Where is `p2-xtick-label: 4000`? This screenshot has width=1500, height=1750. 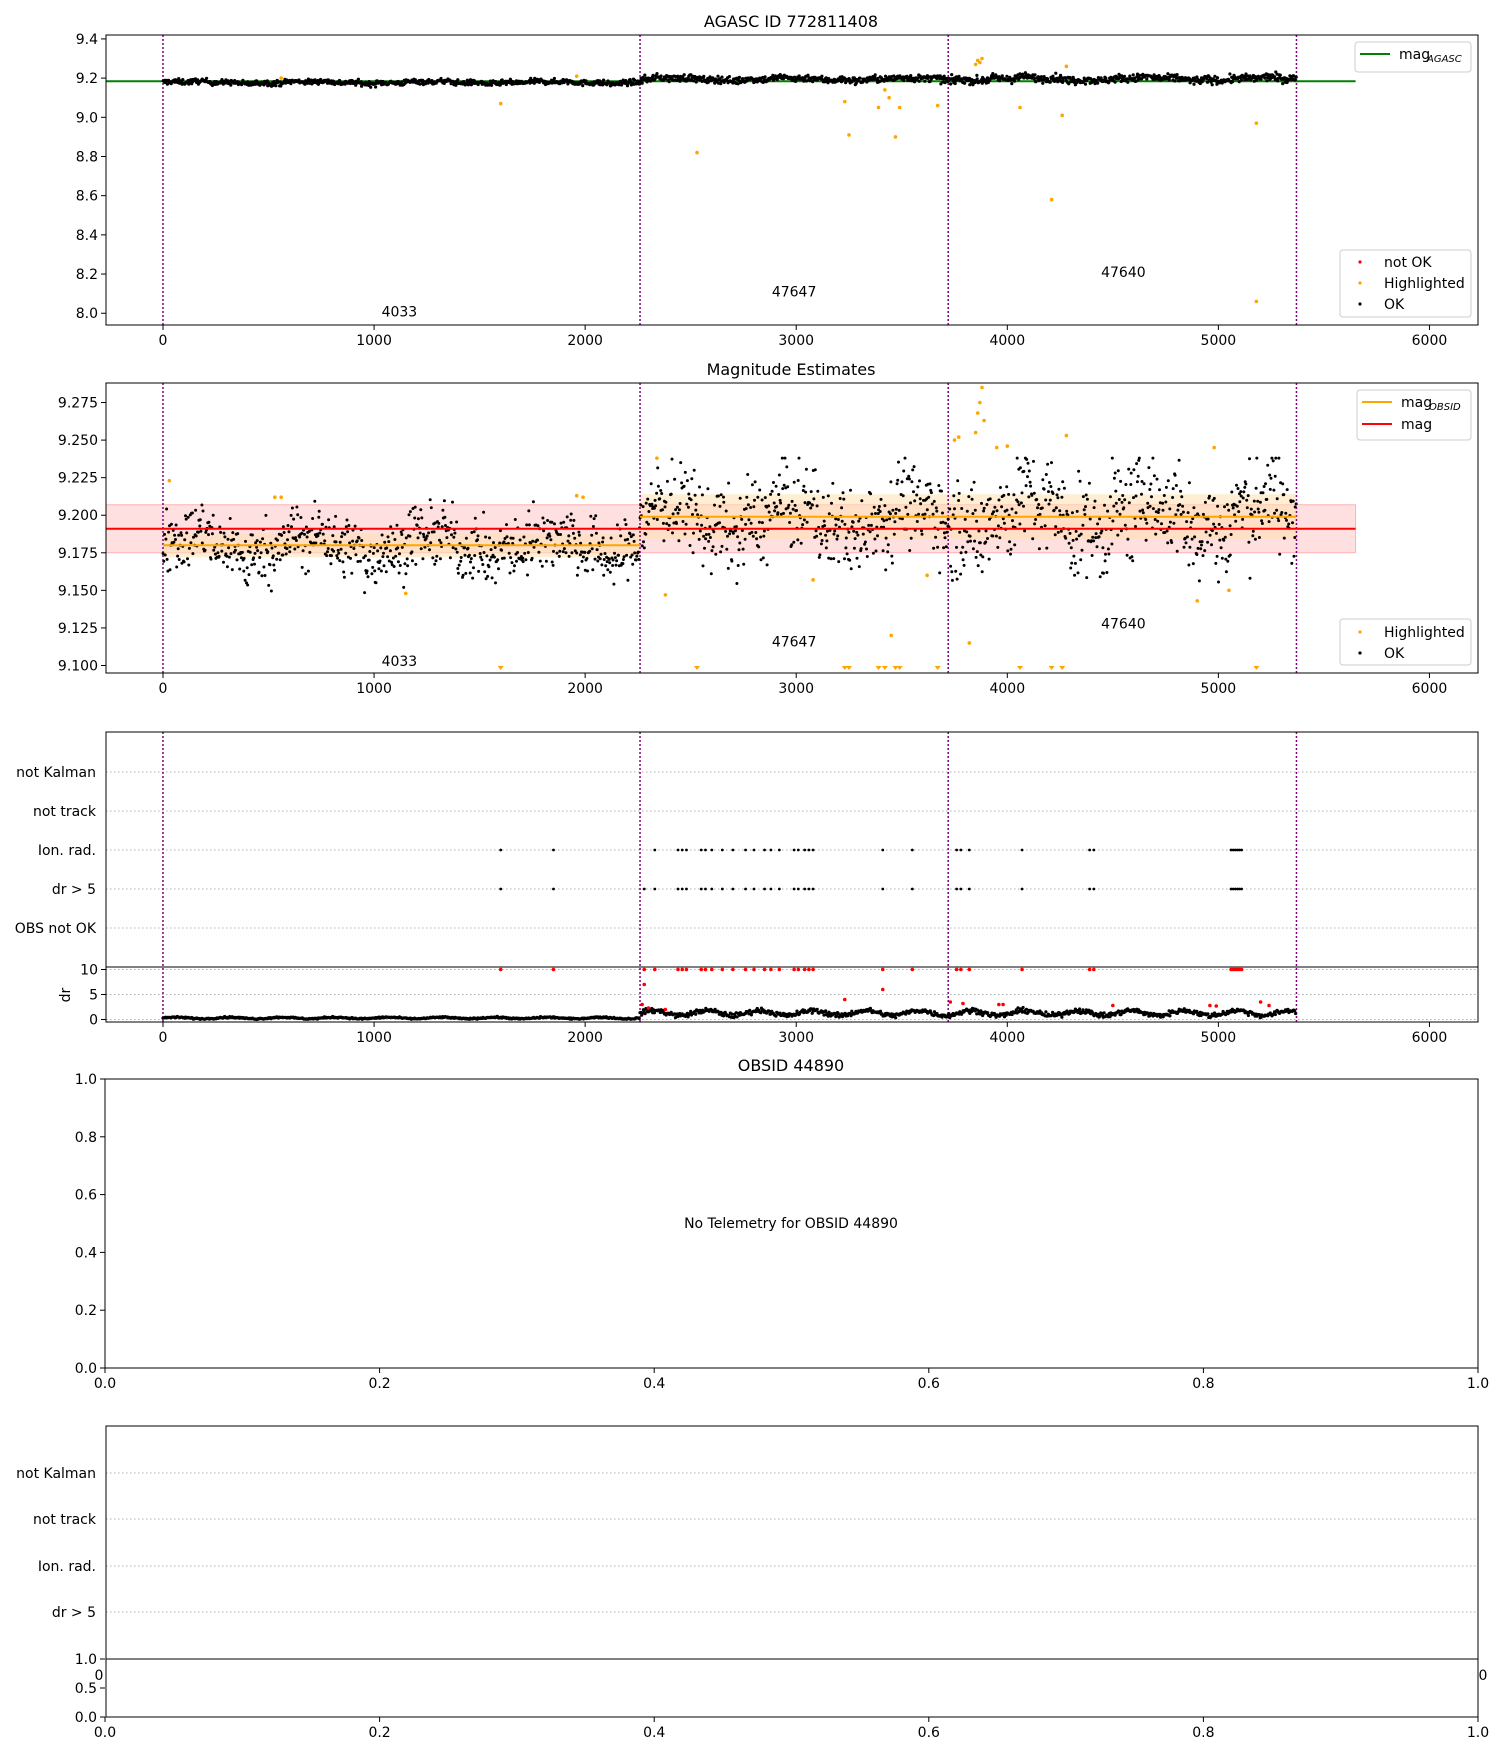 p2-xtick-label: 4000 is located at coordinates (1007, 689).